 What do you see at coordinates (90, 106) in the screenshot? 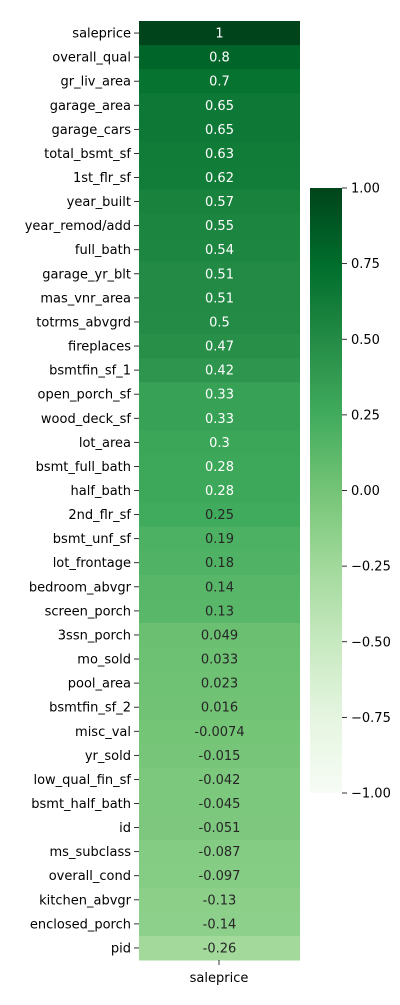
I see `row-label: garage_area` at bounding box center [90, 106].